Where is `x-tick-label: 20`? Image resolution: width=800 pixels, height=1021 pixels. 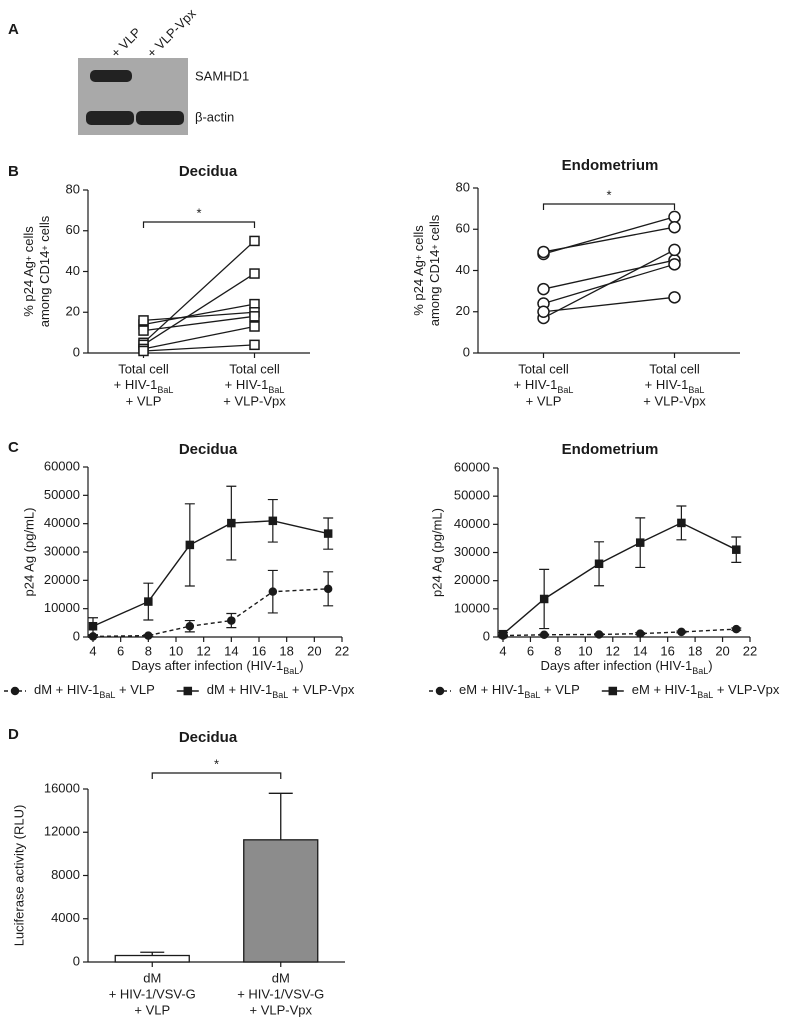 x-tick-label: 20 is located at coordinates (314, 650).